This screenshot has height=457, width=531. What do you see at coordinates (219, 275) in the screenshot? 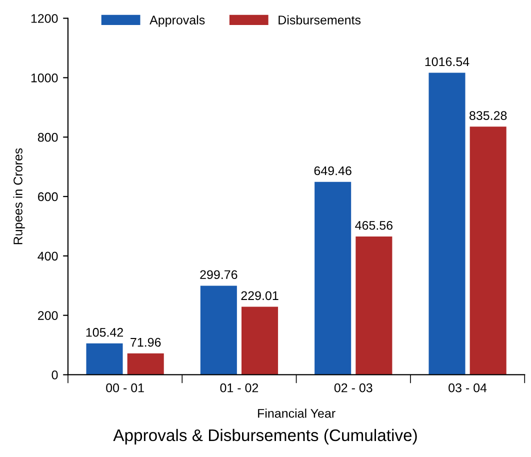
I see `data-label: 299.76` at bounding box center [219, 275].